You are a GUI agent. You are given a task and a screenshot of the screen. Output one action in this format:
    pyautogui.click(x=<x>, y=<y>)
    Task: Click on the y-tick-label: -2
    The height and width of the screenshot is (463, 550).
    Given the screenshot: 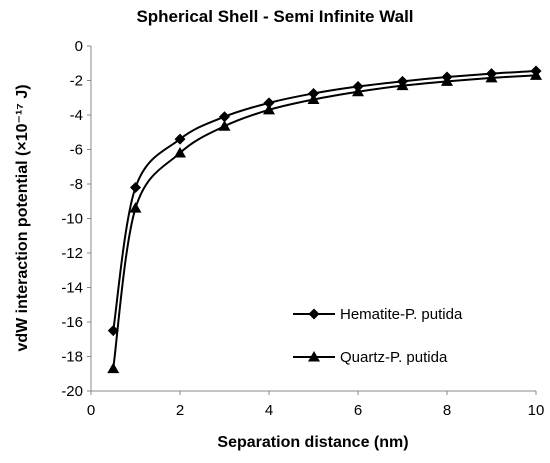 What is the action you would take?
    pyautogui.click(x=76, y=81)
    